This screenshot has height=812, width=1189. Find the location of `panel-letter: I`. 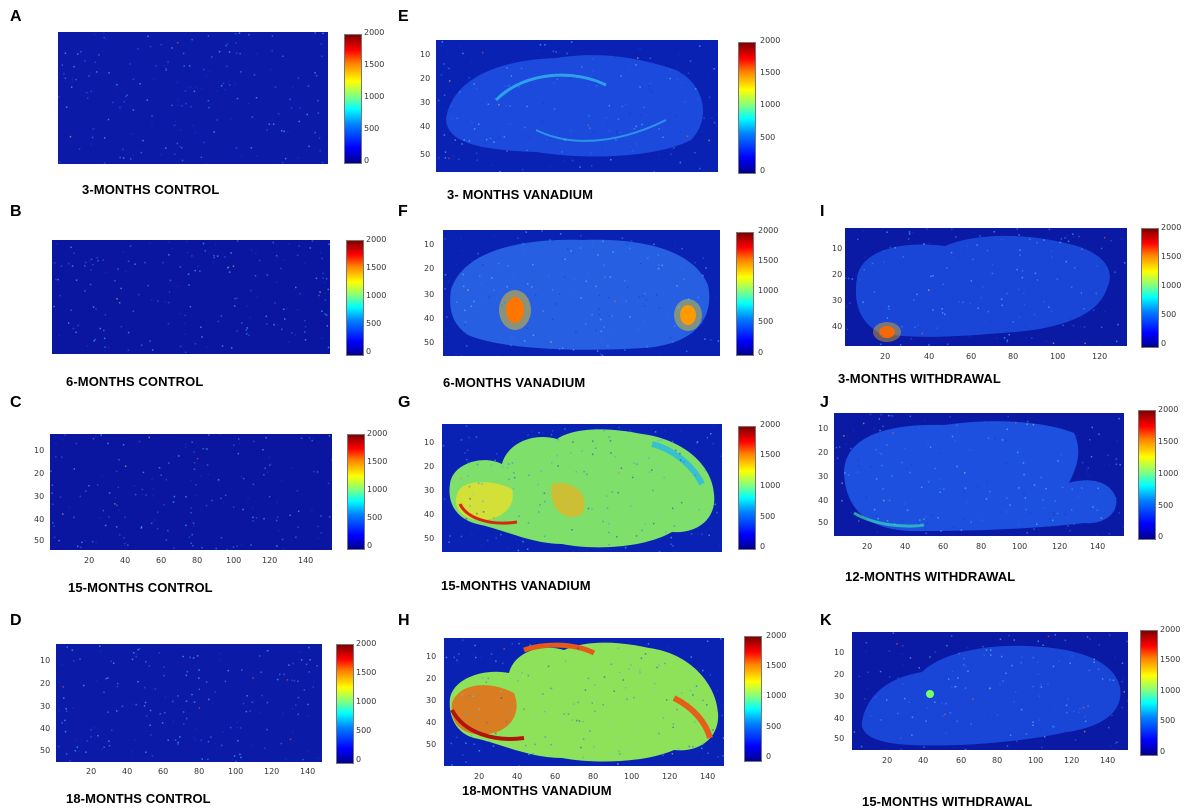

panel-letter: I is located at coordinates (822, 211).